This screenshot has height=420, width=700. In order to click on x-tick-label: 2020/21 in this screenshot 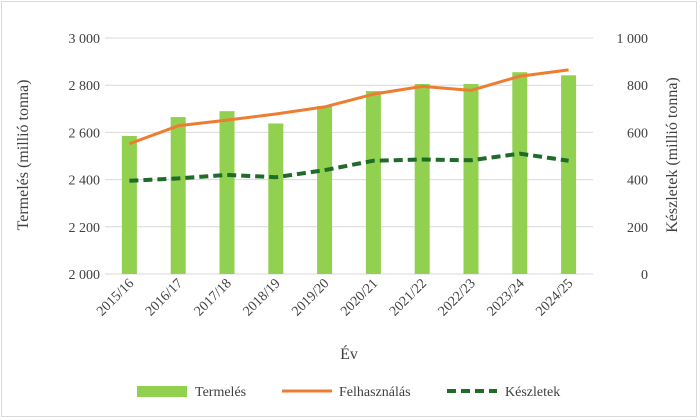, I will do `click(359, 297)`.